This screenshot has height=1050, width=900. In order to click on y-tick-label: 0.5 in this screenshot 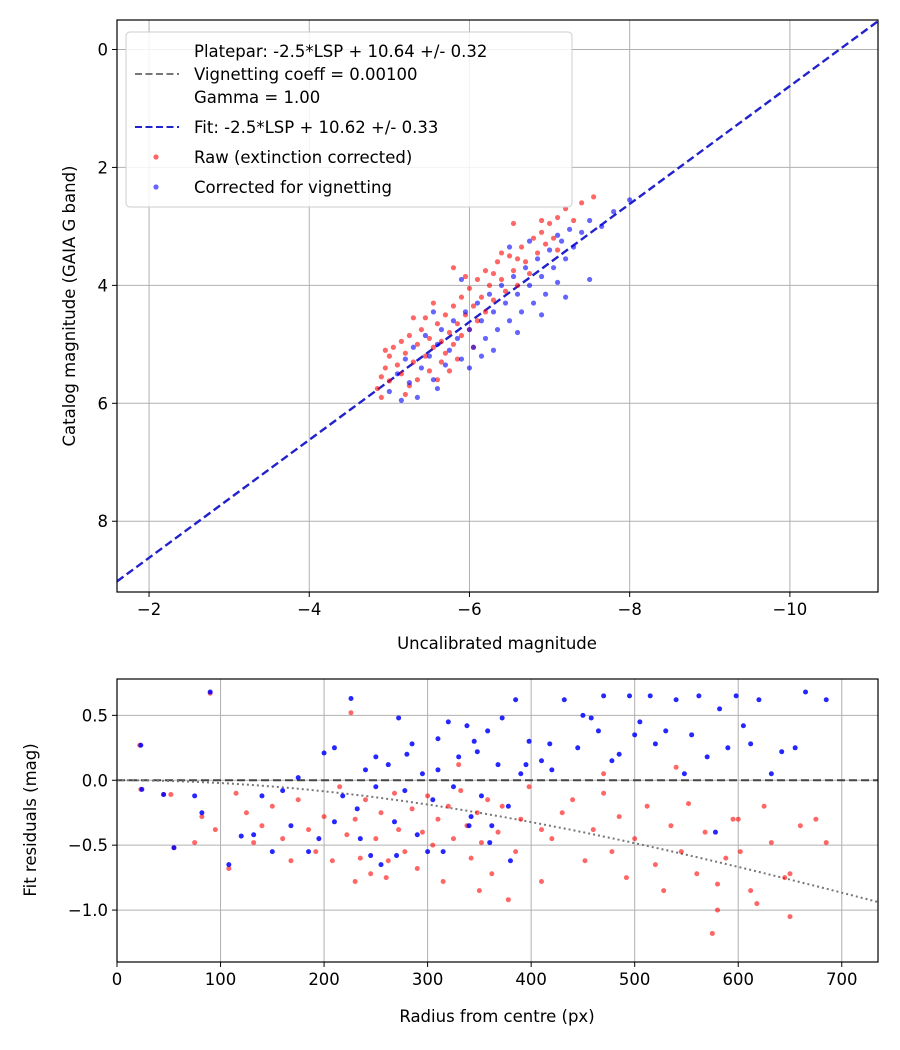, I will do `click(95, 715)`.